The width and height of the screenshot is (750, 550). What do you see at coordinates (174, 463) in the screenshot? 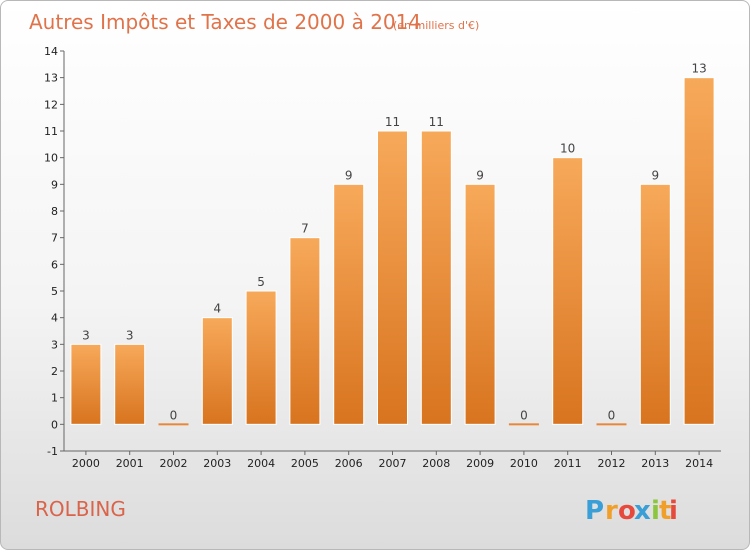
I see `x-tick-label: 2002` at bounding box center [174, 463].